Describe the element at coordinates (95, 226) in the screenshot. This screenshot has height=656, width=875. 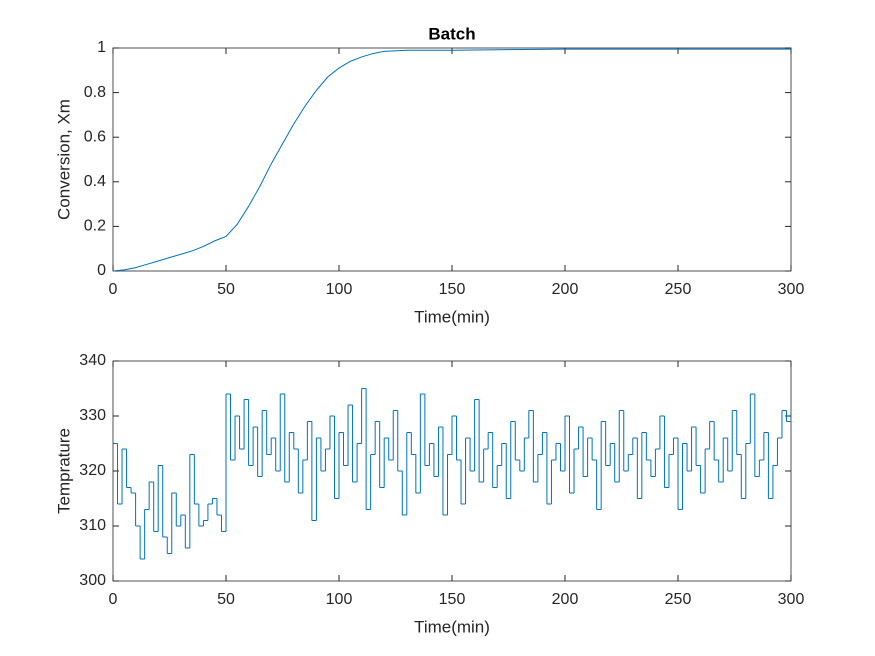
I see `y-tick-label: 0.2` at that location.